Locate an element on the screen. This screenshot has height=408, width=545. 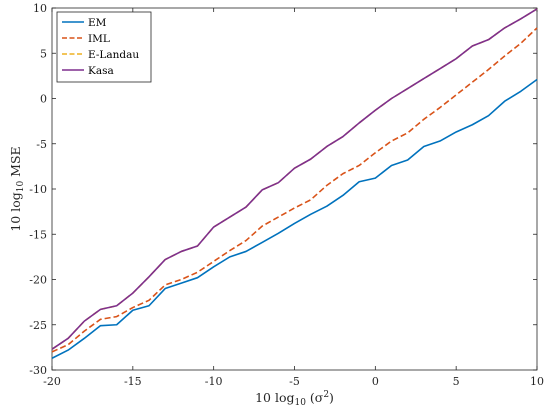
y-axis-label-tail: MSE is located at coordinates (15, 163).